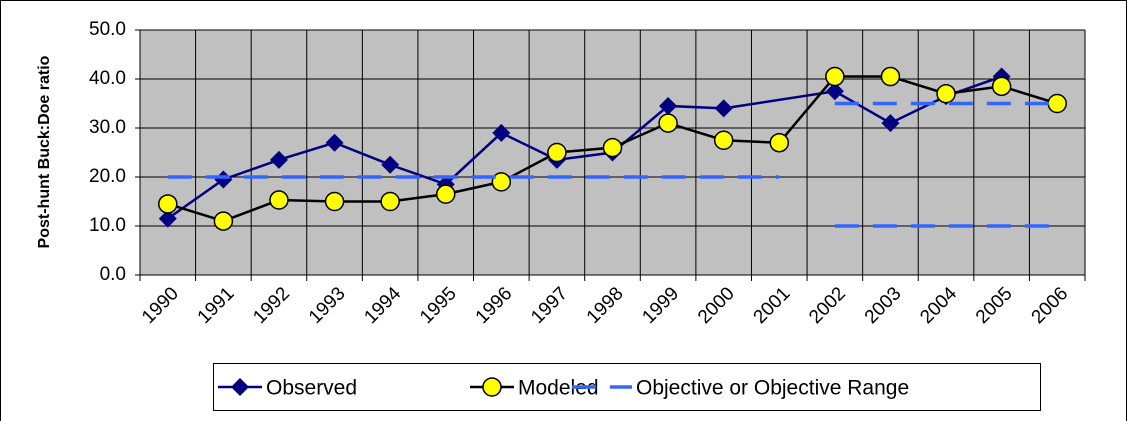  I want to click on y-tick-label: 20.0, so click(107, 176).